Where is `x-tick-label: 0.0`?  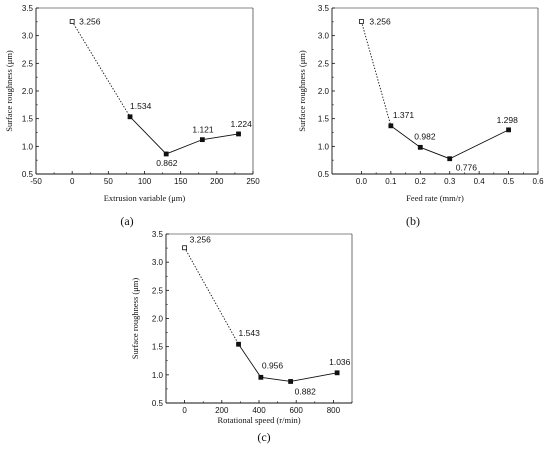
x-tick-label: 0.0 is located at coordinates (362, 181).